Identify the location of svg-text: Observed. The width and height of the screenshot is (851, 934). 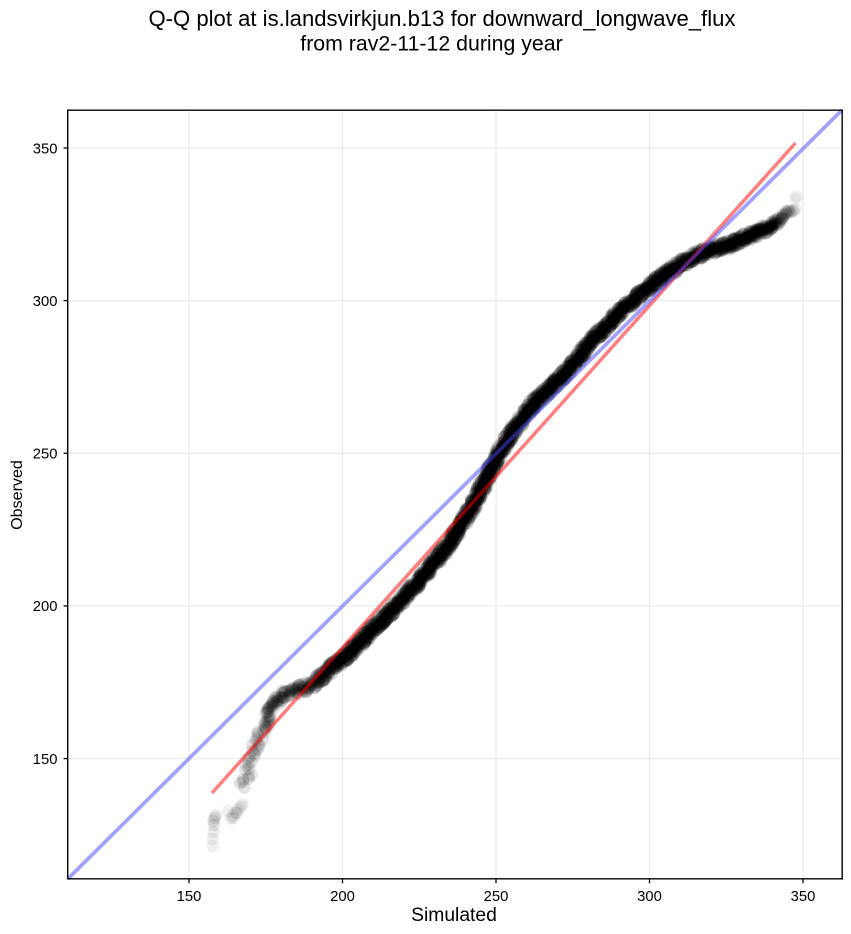
(17, 495).